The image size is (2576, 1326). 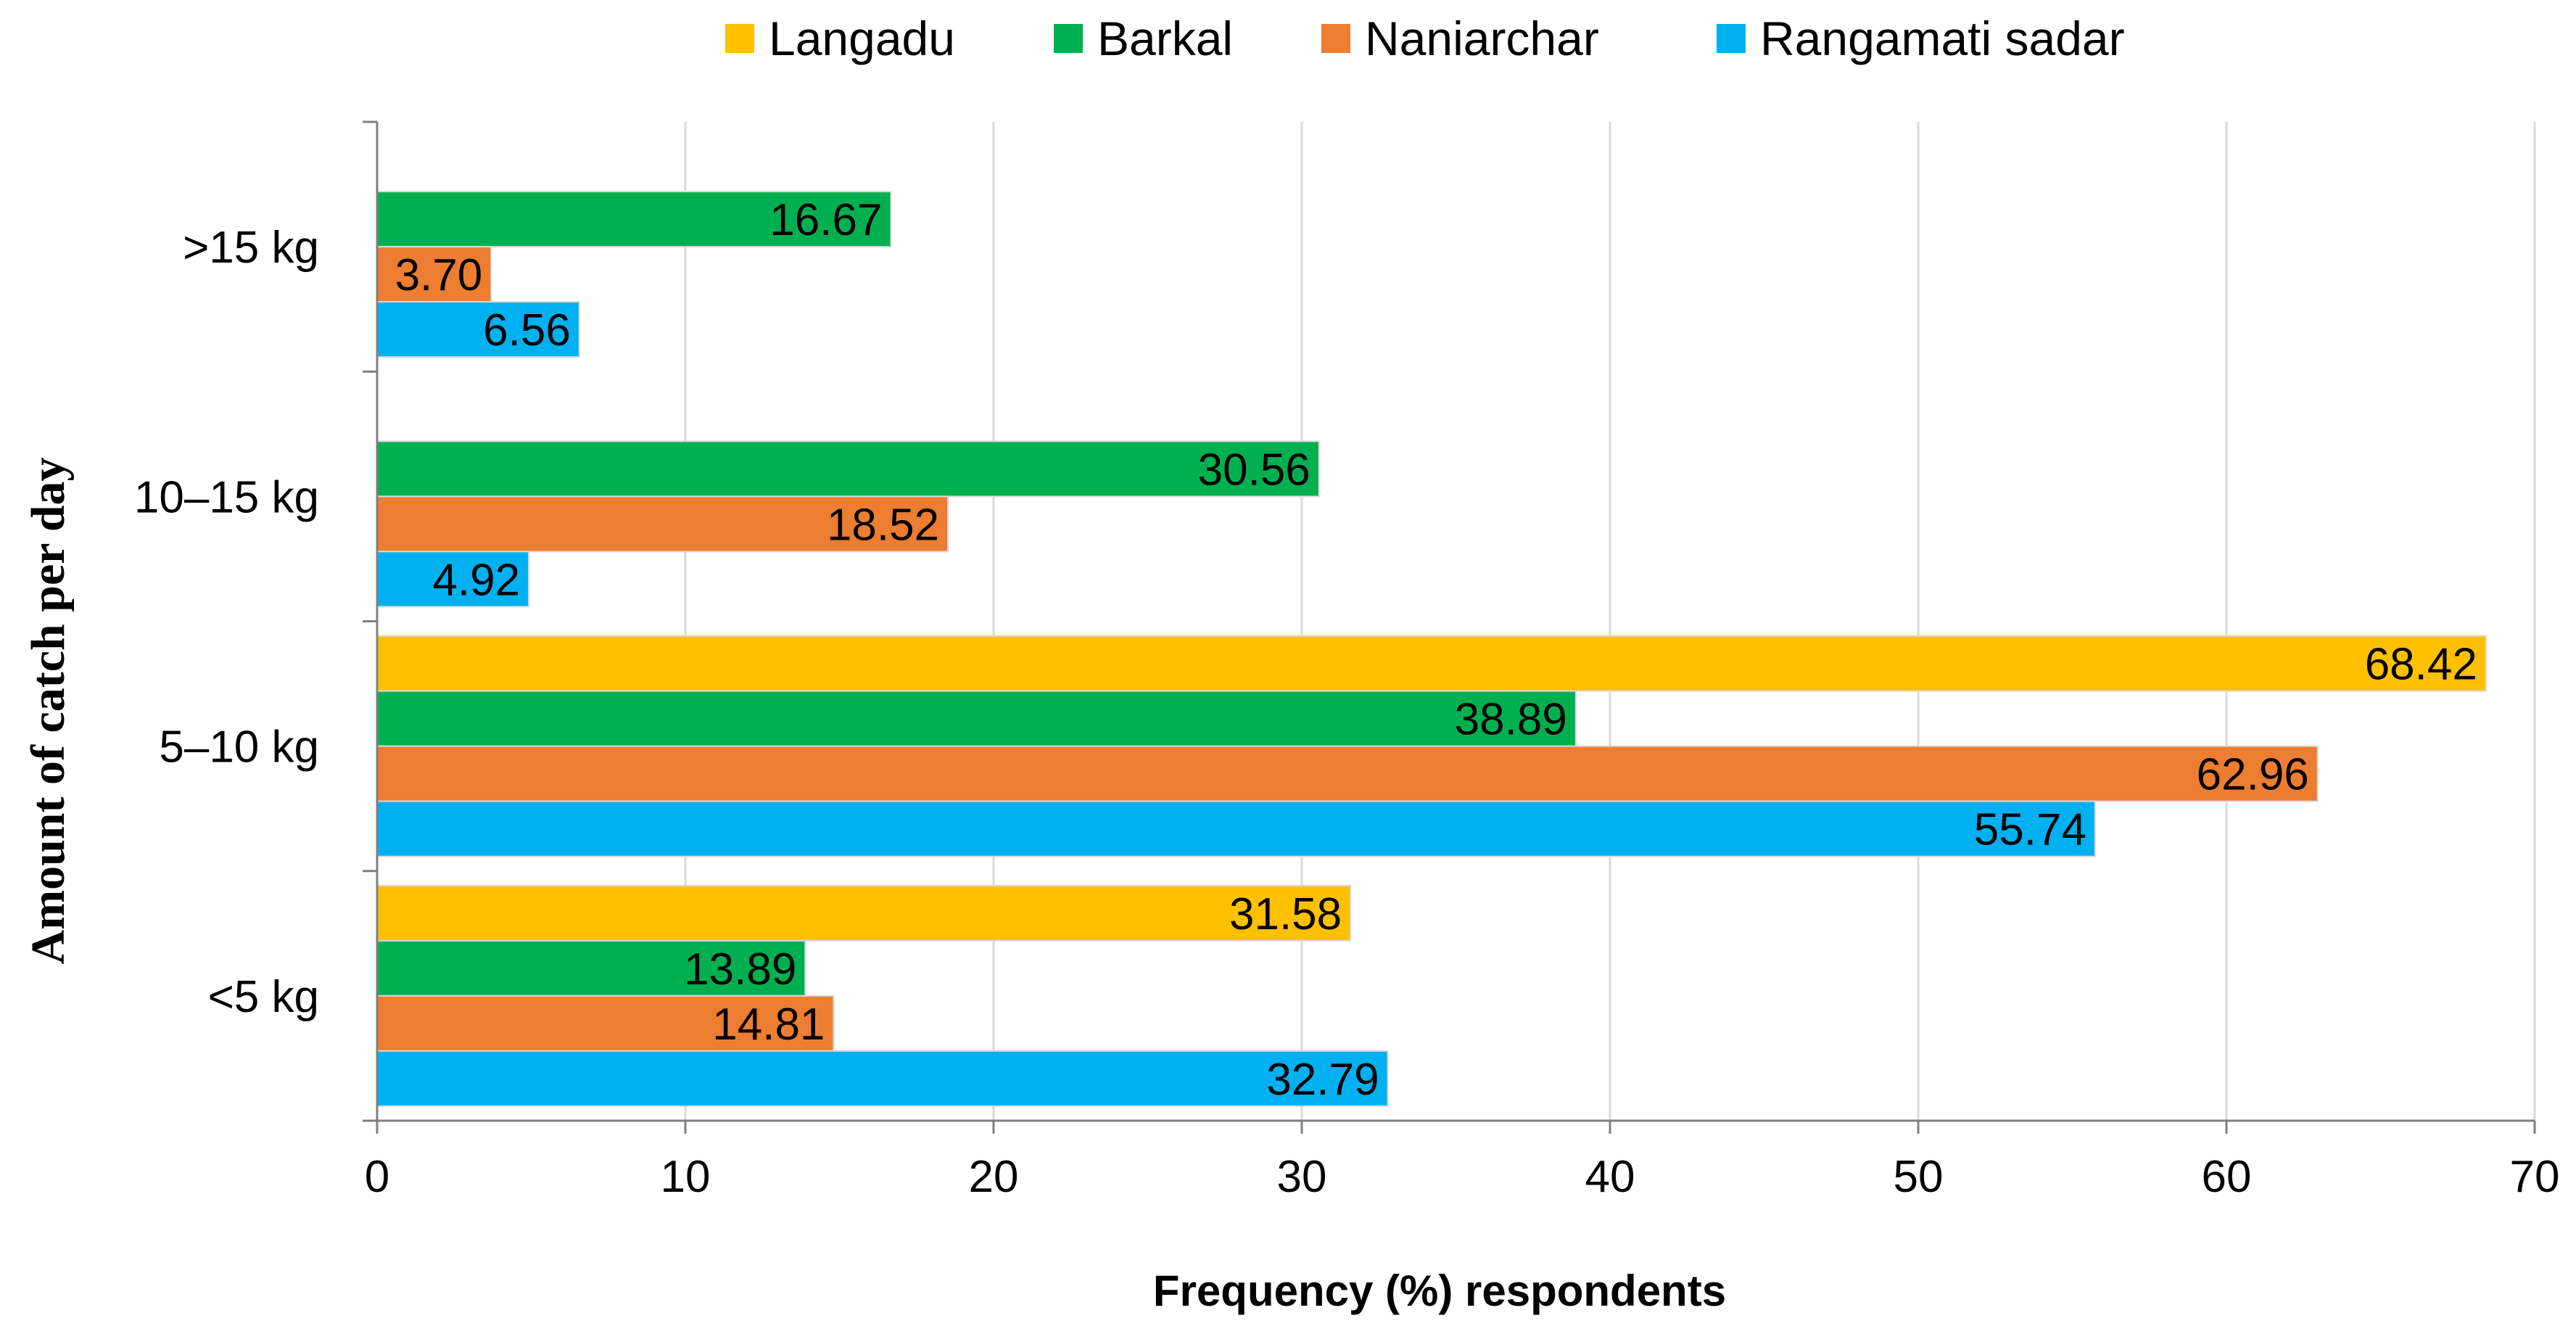 What do you see at coordinates (1919, 1177) in the screenshot?
I see `x-tick-label: 50` at bounding box center [1919, 1177].